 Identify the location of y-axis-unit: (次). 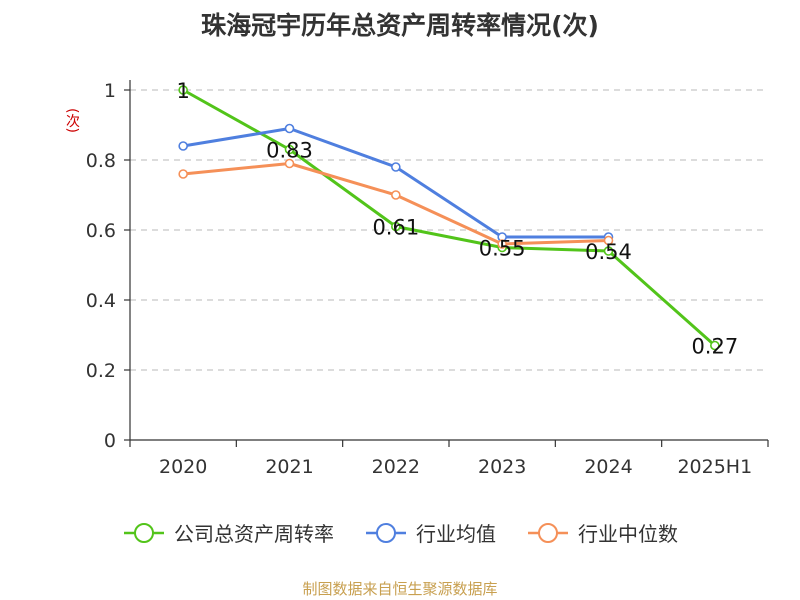
(72, 120).